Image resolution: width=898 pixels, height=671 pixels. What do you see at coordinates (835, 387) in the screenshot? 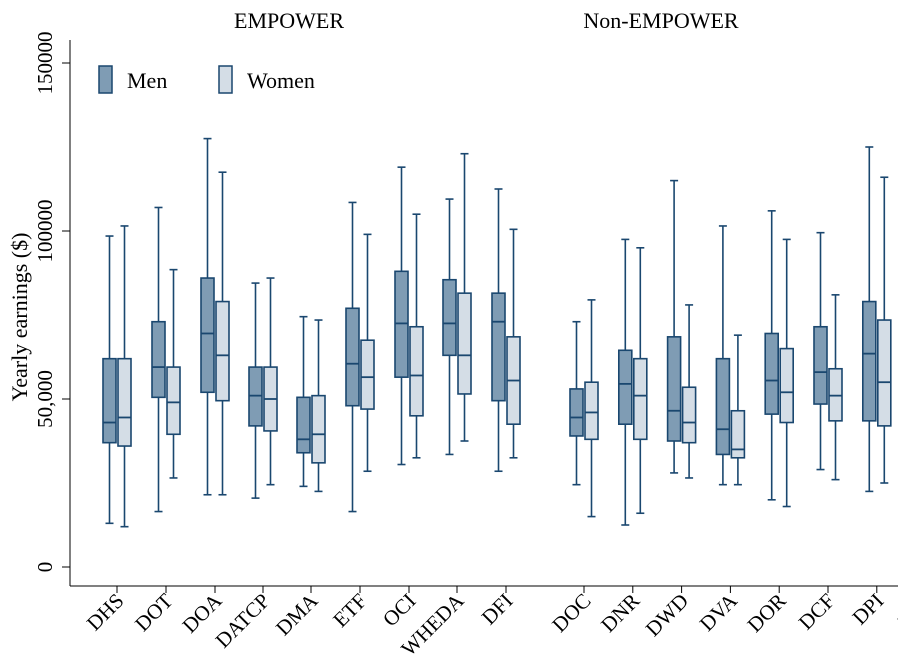
I see `box-women-dcf` at bounding box center [835, 387].